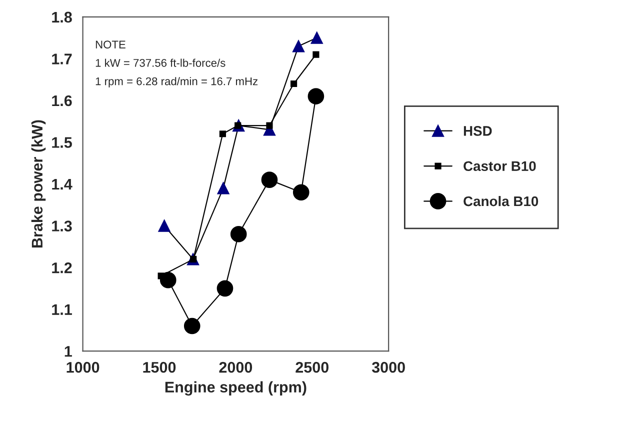 Image resolution: width=637 pixels, height=423 pixels. What do you see at coordinates (478, 131) in the screenshot?
I see `legend-label: HSD` at bounding box center [478, 131].